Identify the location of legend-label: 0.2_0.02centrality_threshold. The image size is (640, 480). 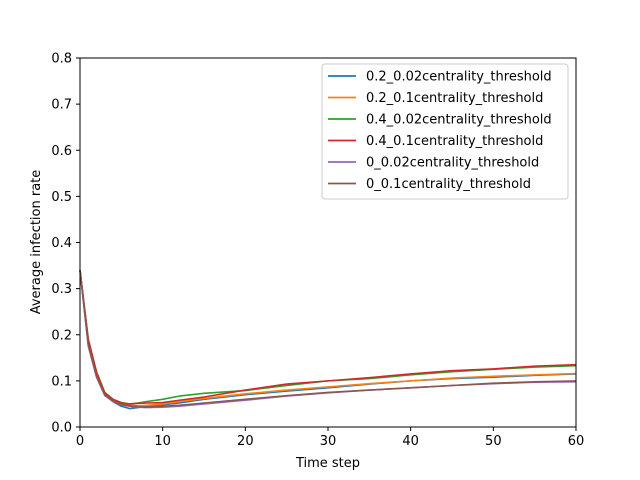
(459, 77).